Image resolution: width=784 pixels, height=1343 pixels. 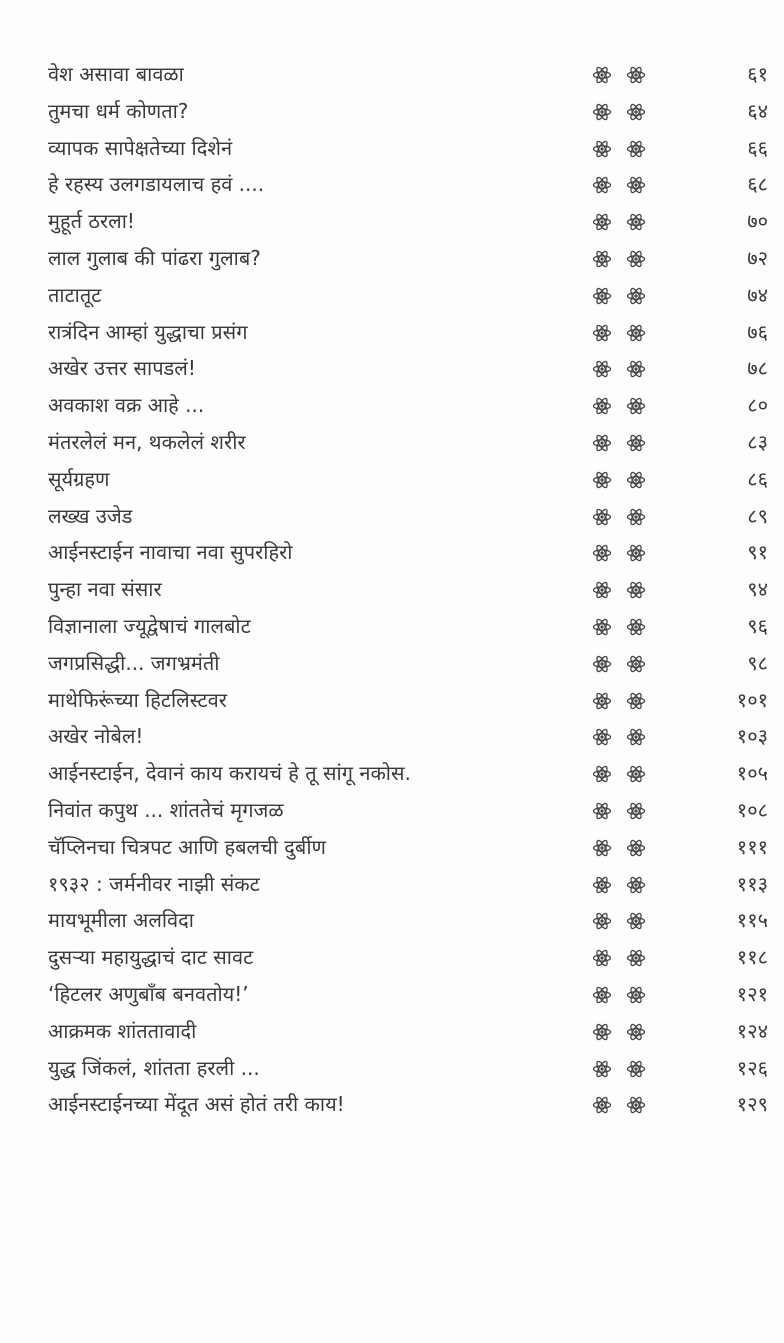 I want to click on entry-title: मुहूर्त ठरला!, so click(x=91, y=221).